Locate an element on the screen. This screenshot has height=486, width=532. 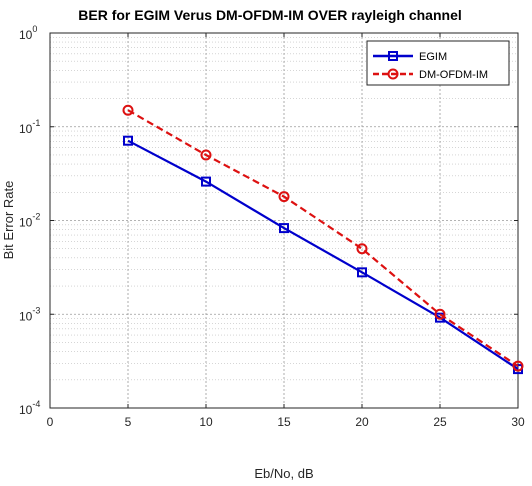
y-tick-label: 10⁻³ is located at coordinates (29, 314).